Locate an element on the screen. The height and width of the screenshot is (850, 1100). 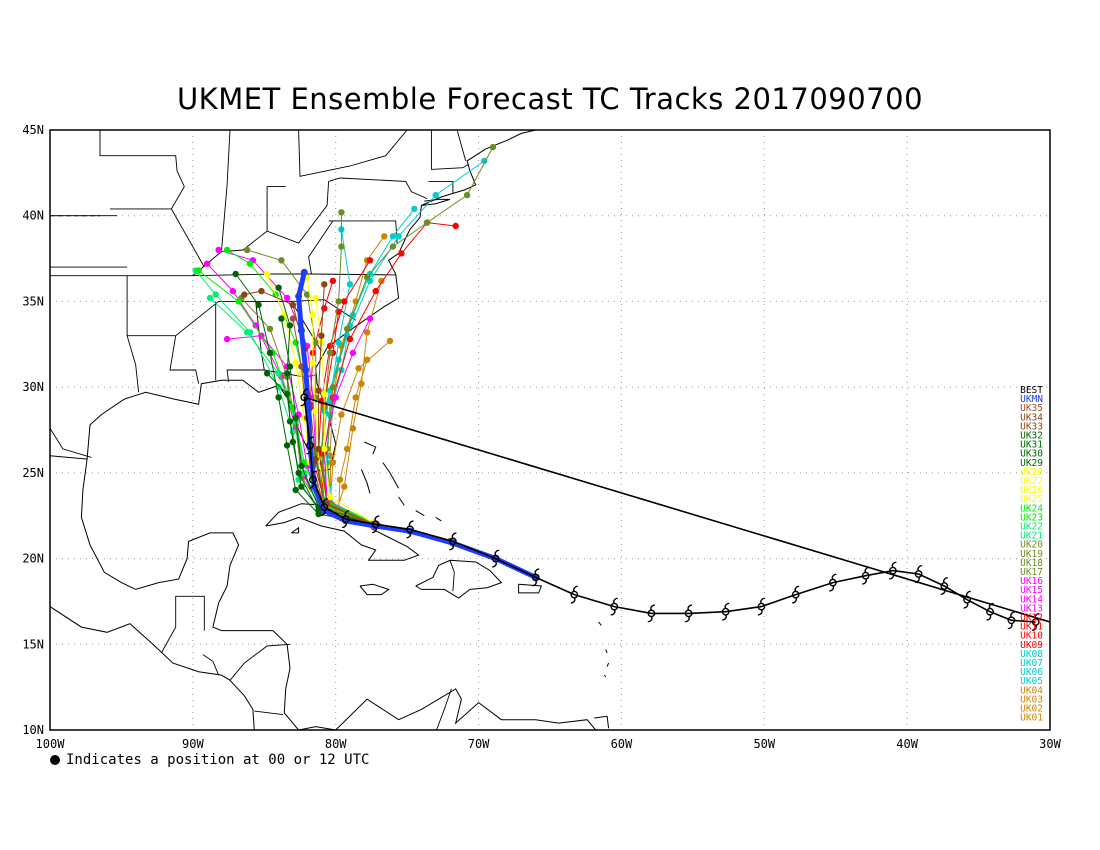
x-tick-label: 60W is located at coordinates (622, 744).